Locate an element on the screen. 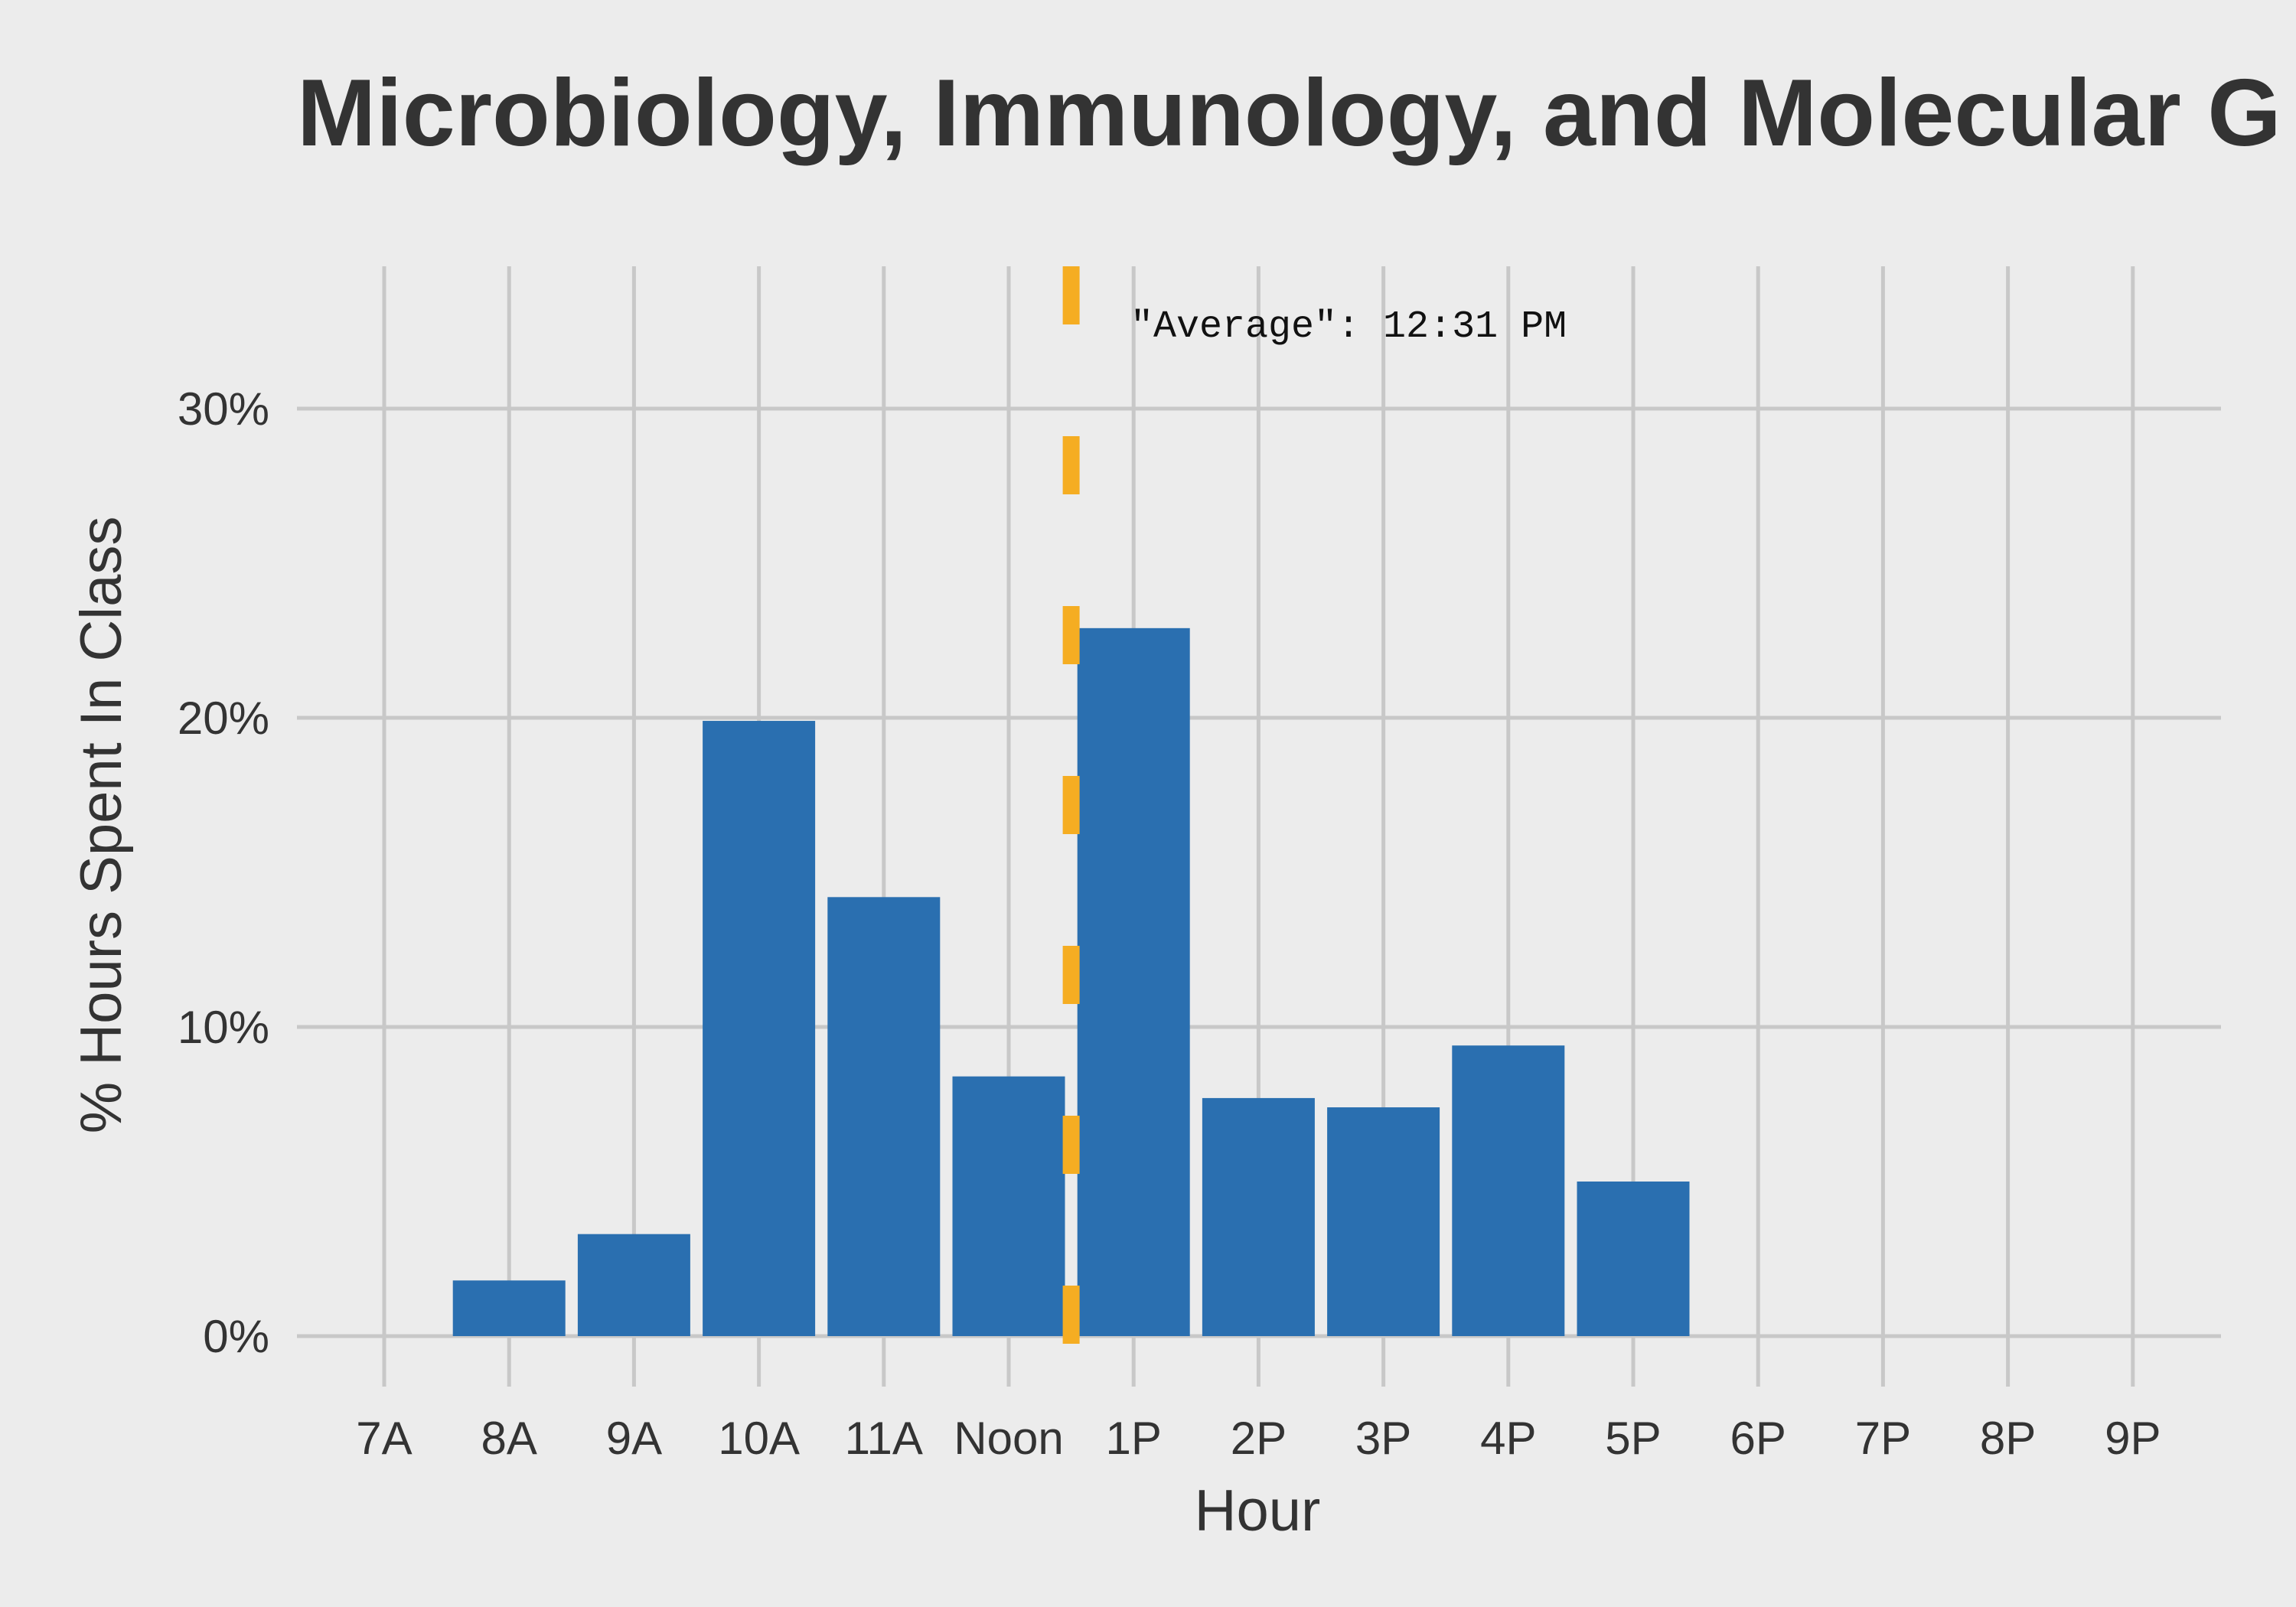 This screenshot has height=1607, width=2296. x-tick-label: 6P is located at coordinates (1758, 1438).